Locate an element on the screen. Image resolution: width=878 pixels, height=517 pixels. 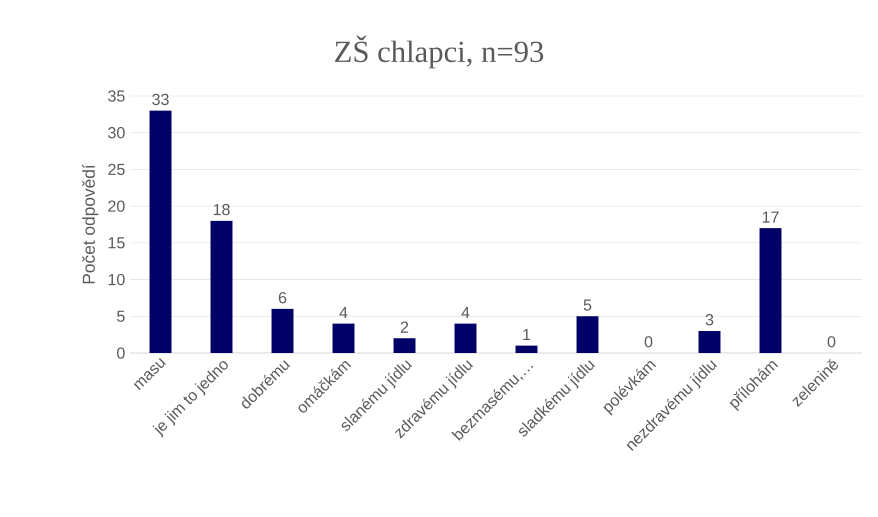
data-label: 5 is located at coordinates (588, 305).